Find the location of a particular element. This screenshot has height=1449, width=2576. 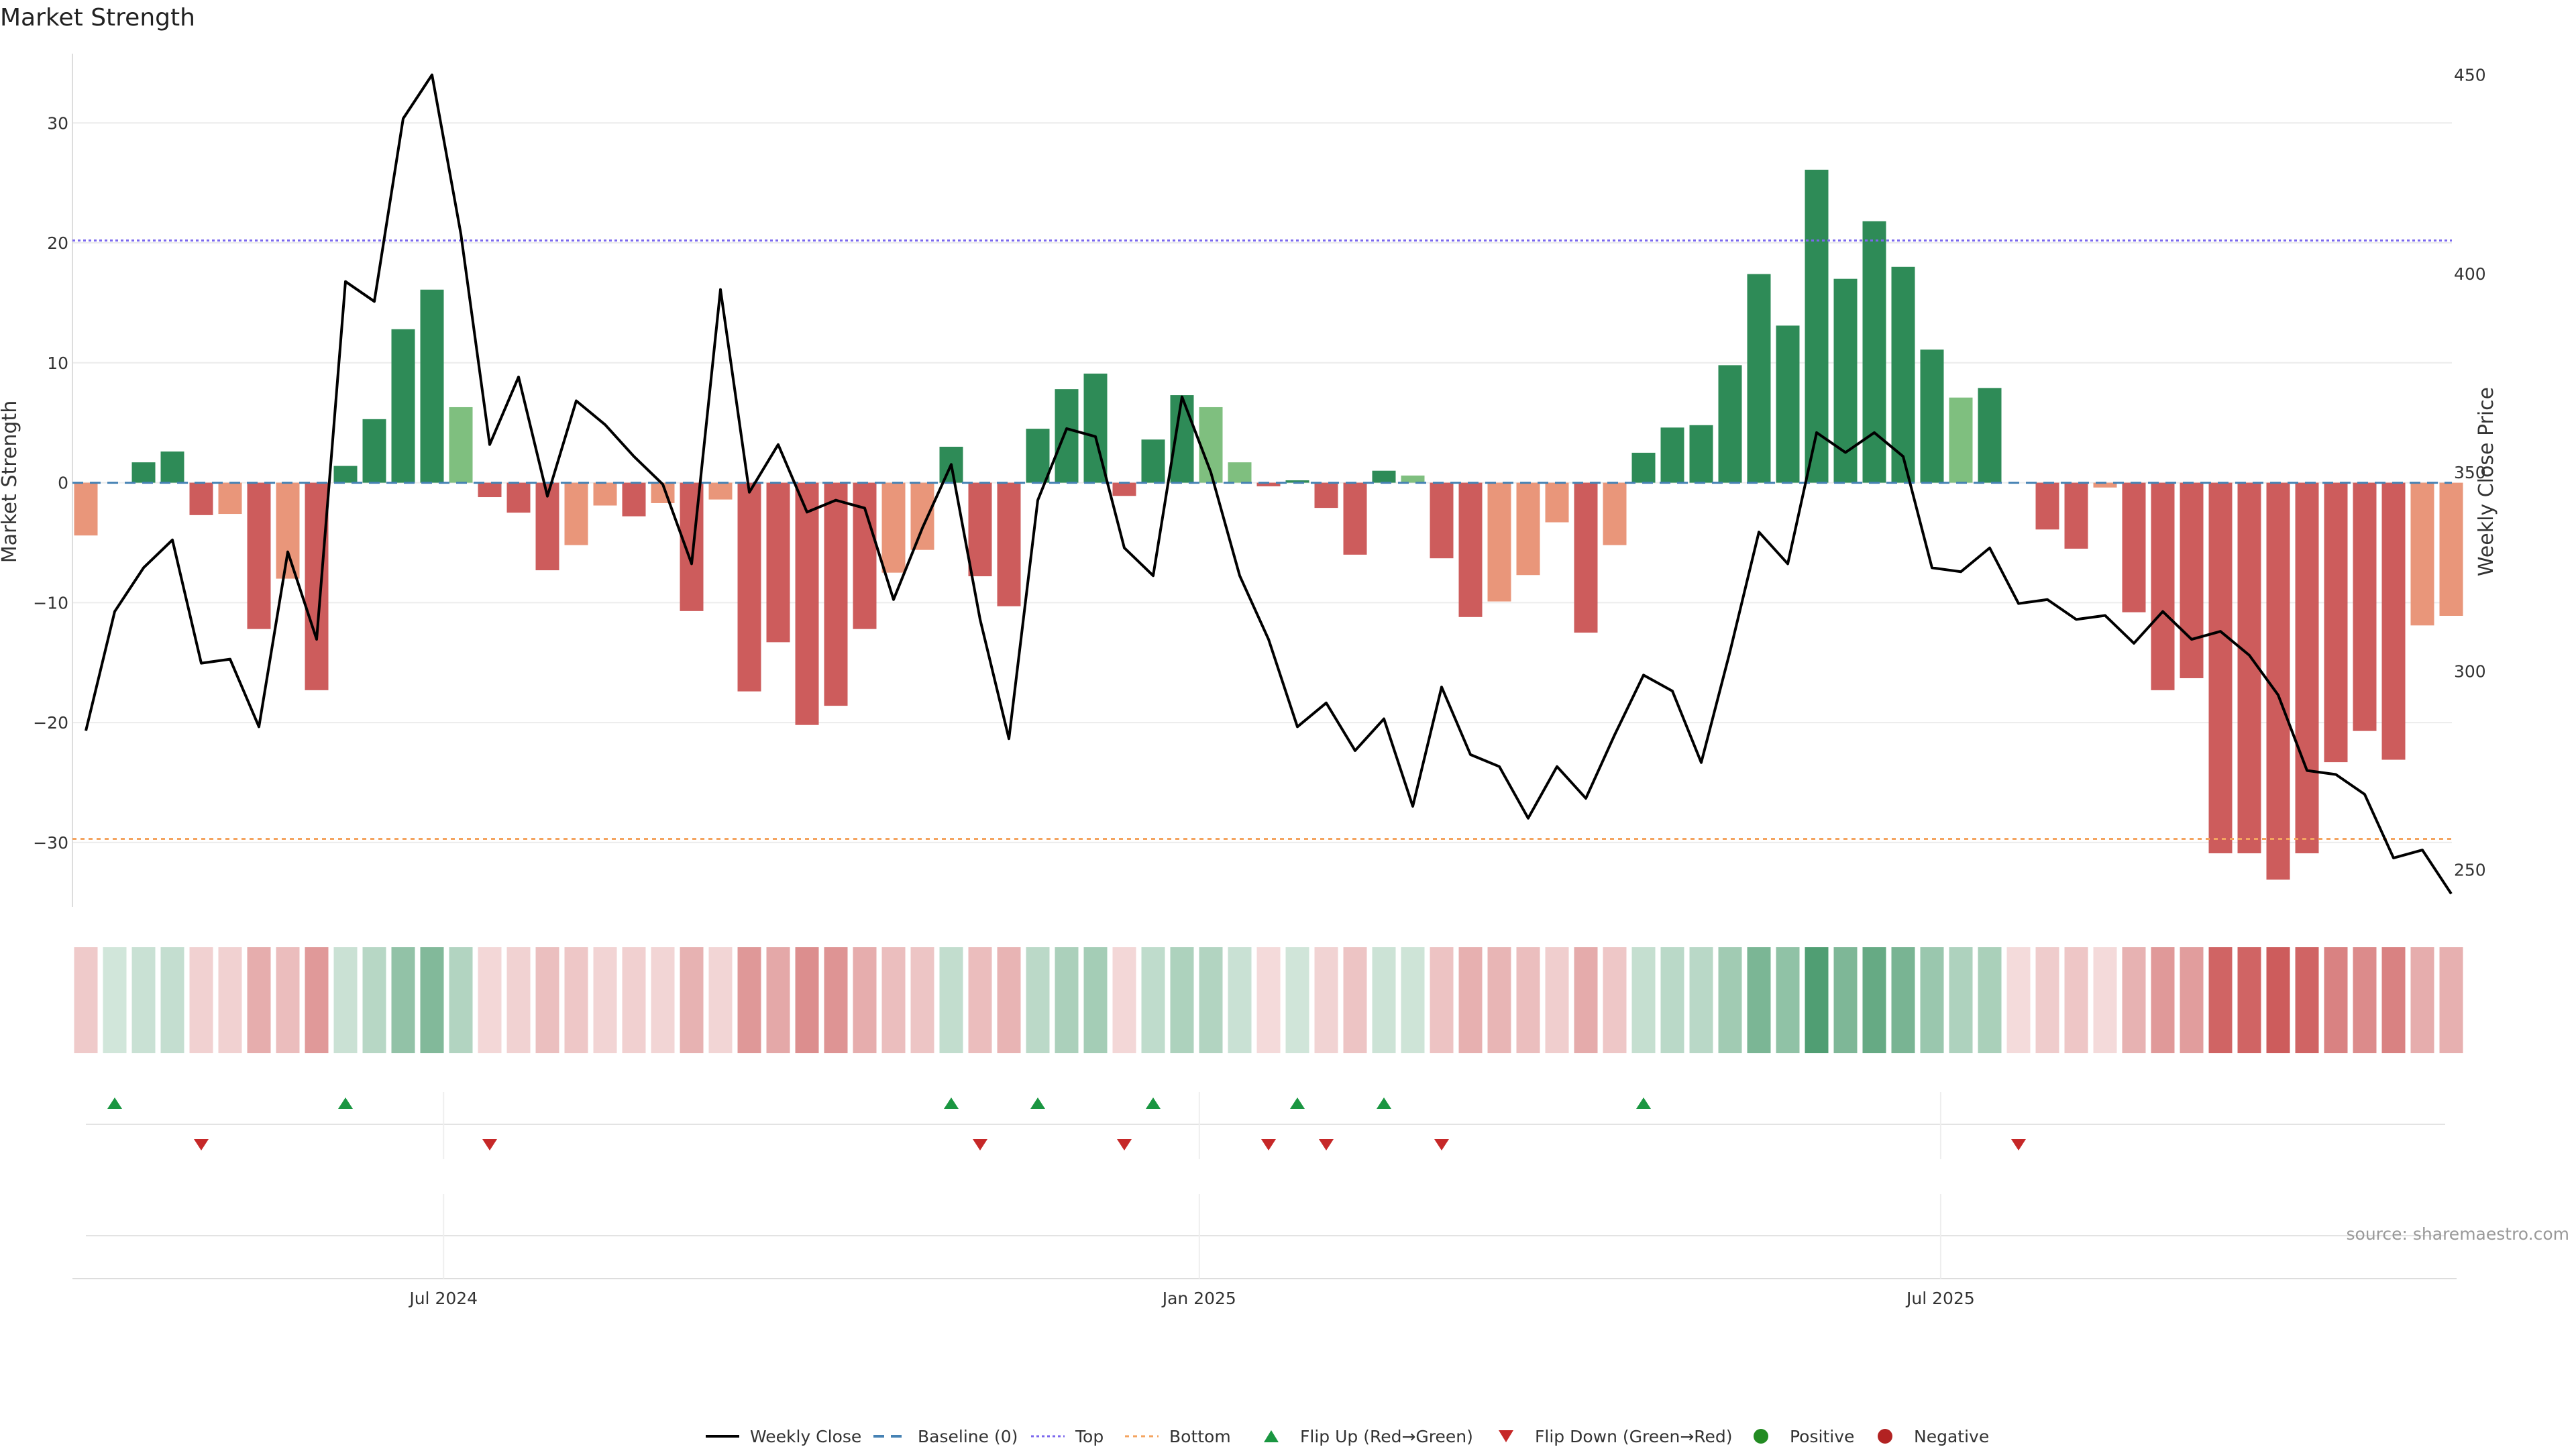

left-axis-label: Market Strength is located at coordinates (10, 481).